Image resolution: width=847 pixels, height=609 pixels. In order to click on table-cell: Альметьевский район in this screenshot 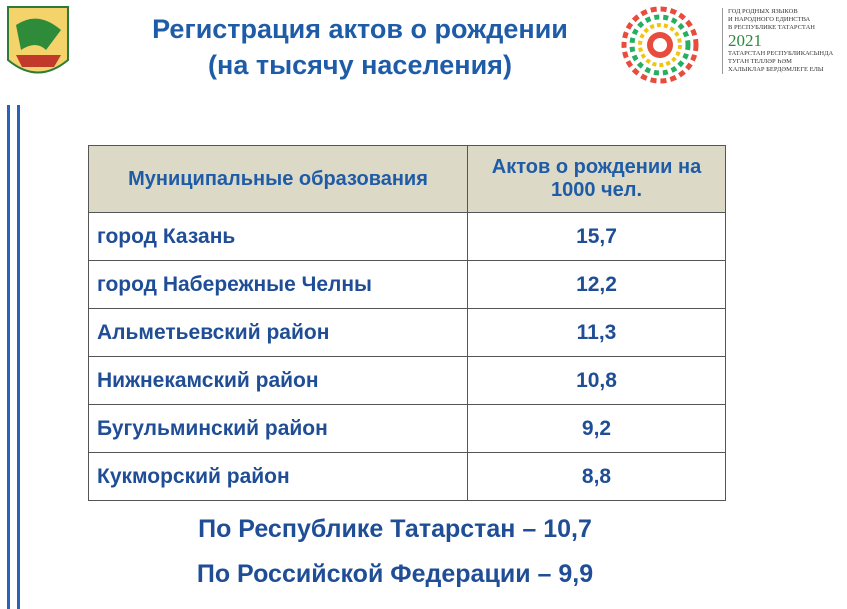, I will do `click(278, 332)`.